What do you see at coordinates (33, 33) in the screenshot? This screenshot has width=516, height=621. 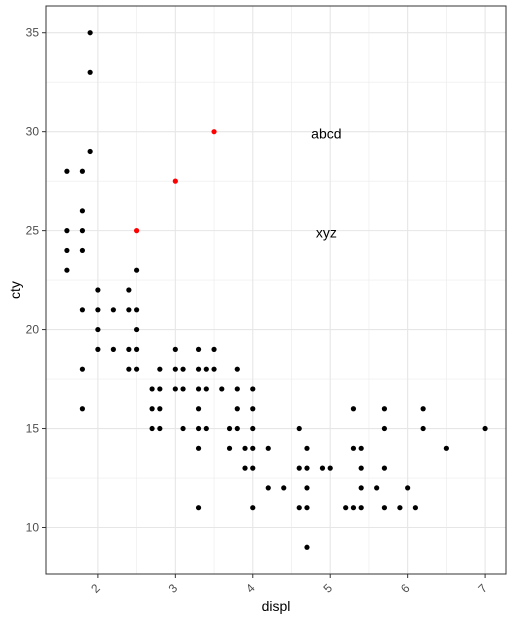 I see `y-tick-label: 35` at bounding box center [33, 33].